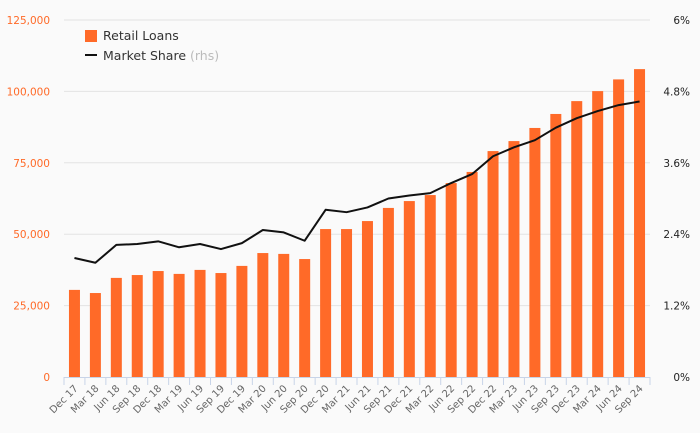 This screenshot has width=700, height=433. I want to click on y-left-tick-label: 0, so click(46, 378).